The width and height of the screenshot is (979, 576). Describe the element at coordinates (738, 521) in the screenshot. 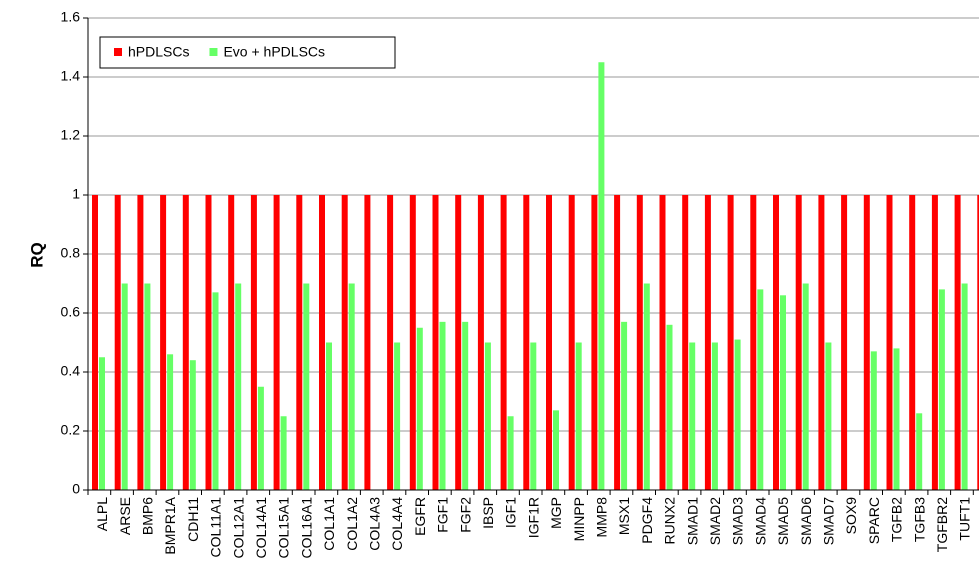

I see `x-tick-label: SMAD3` at that location.